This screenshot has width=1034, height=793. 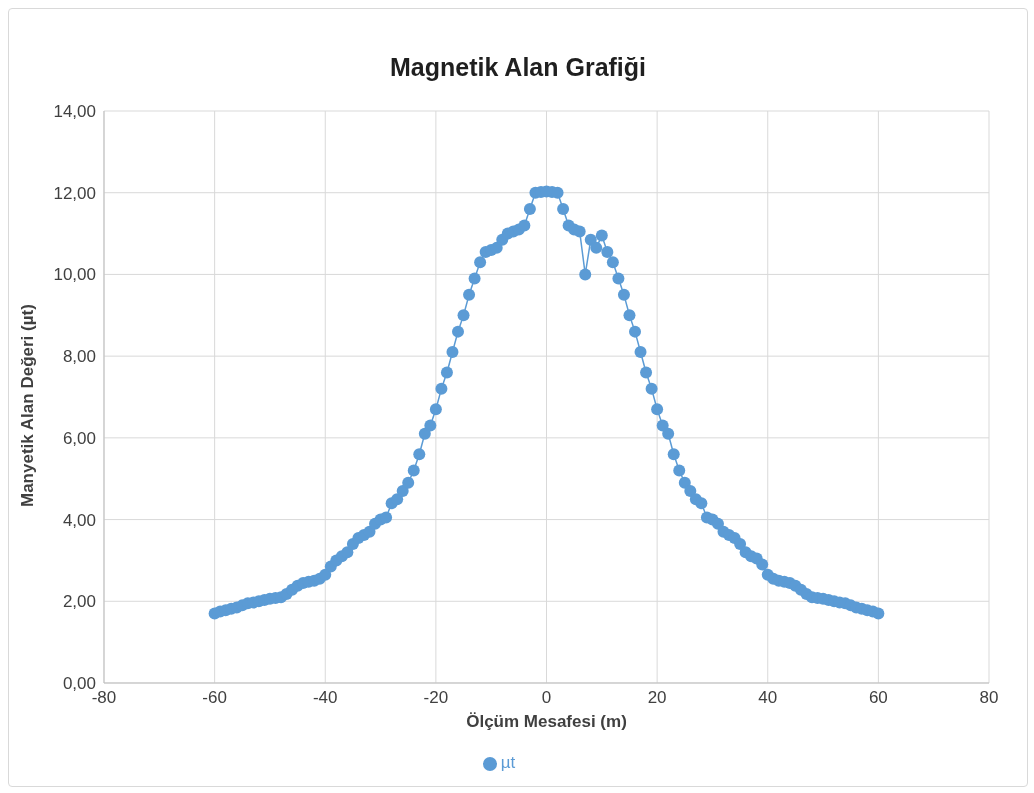 I want to click on y-axis-title: Manyetik Alan Değeri (µt), so click(x=28, y=405).